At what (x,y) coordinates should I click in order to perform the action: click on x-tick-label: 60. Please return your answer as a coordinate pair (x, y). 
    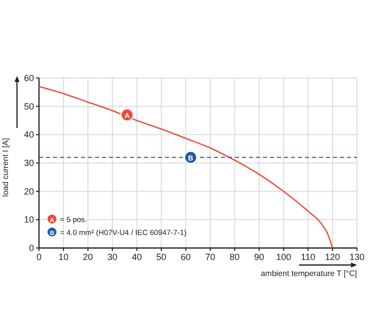
    Looking at the image, I should click on (185, 257).